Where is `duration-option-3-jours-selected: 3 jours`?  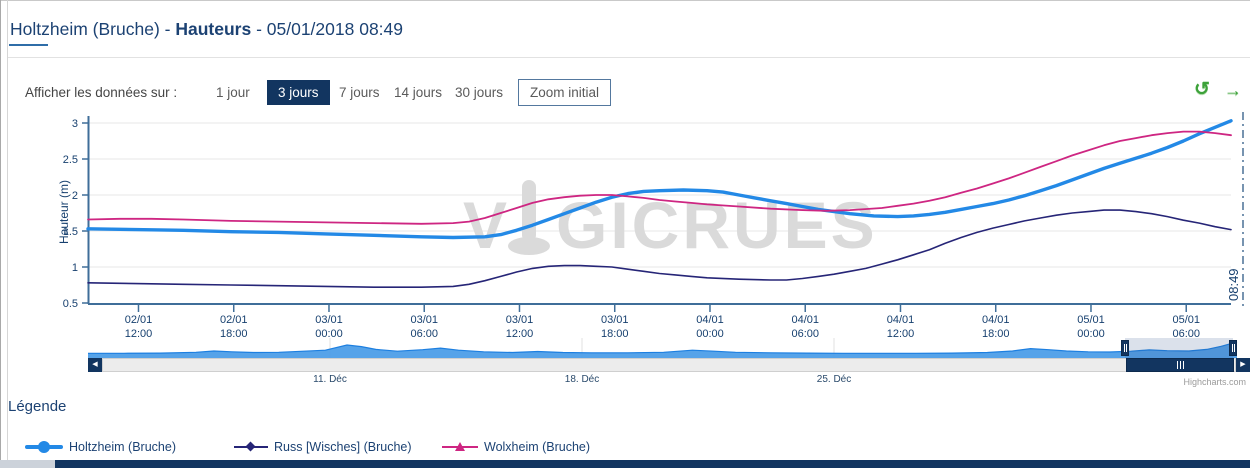 duration-option-3-jours-selected: 3 jours is located at coordinates (298, 92).